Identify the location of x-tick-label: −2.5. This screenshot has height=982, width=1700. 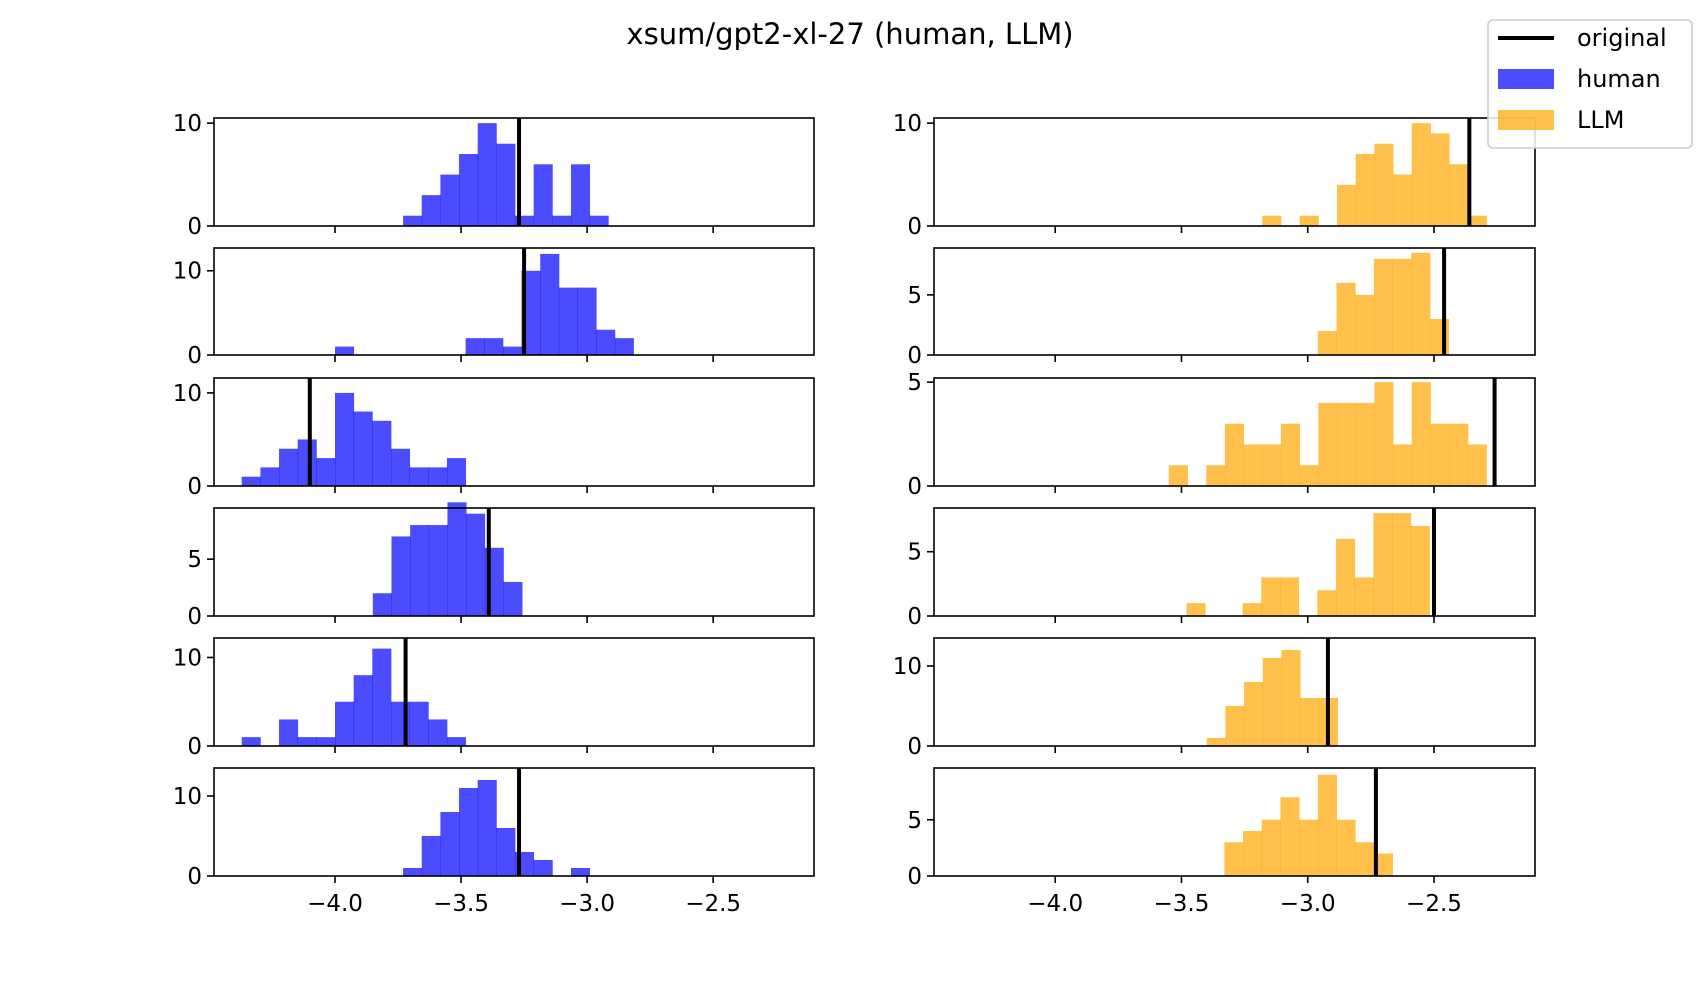
(1434, 904).